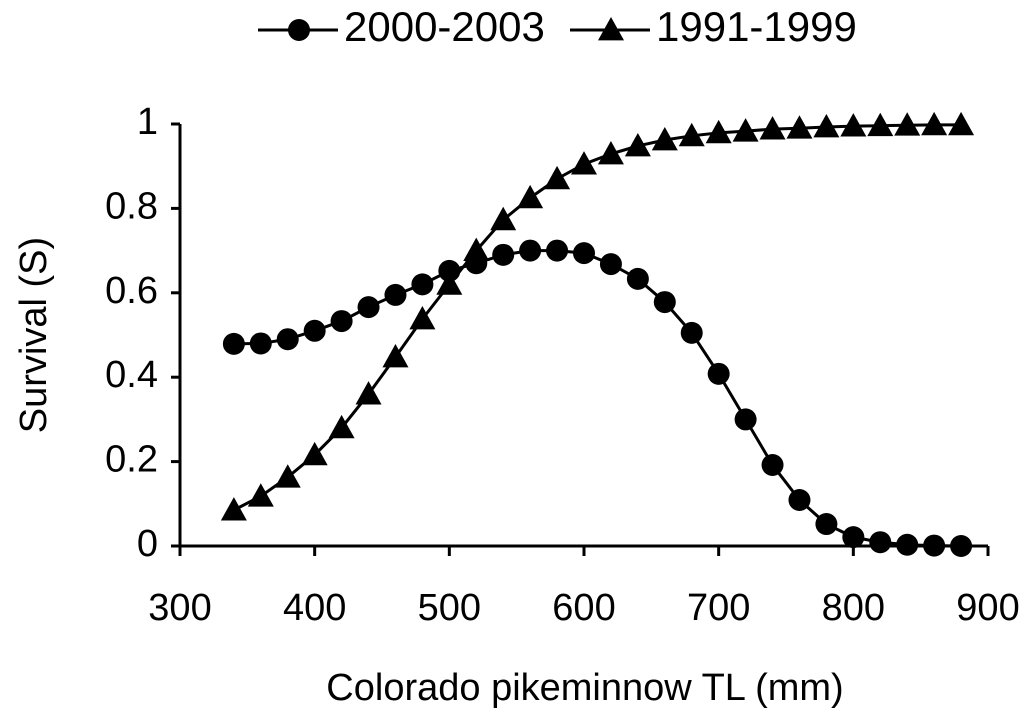  What do you see at coordinates (131, 460) in the screenshot?
I see `y-tick-label: 0.2` at bounding box center [131, 460].